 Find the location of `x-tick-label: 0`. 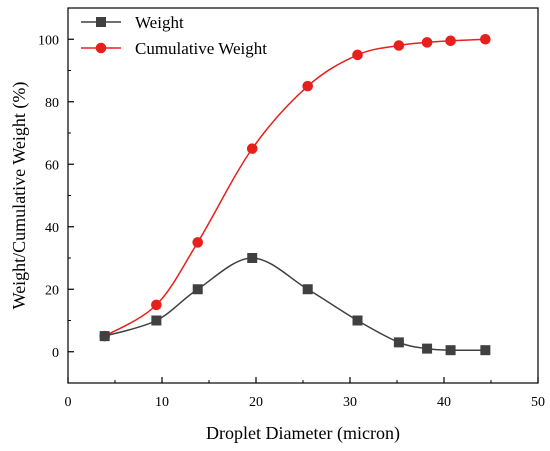

x-tick-label: 0 is located at coordinates (68, 402).